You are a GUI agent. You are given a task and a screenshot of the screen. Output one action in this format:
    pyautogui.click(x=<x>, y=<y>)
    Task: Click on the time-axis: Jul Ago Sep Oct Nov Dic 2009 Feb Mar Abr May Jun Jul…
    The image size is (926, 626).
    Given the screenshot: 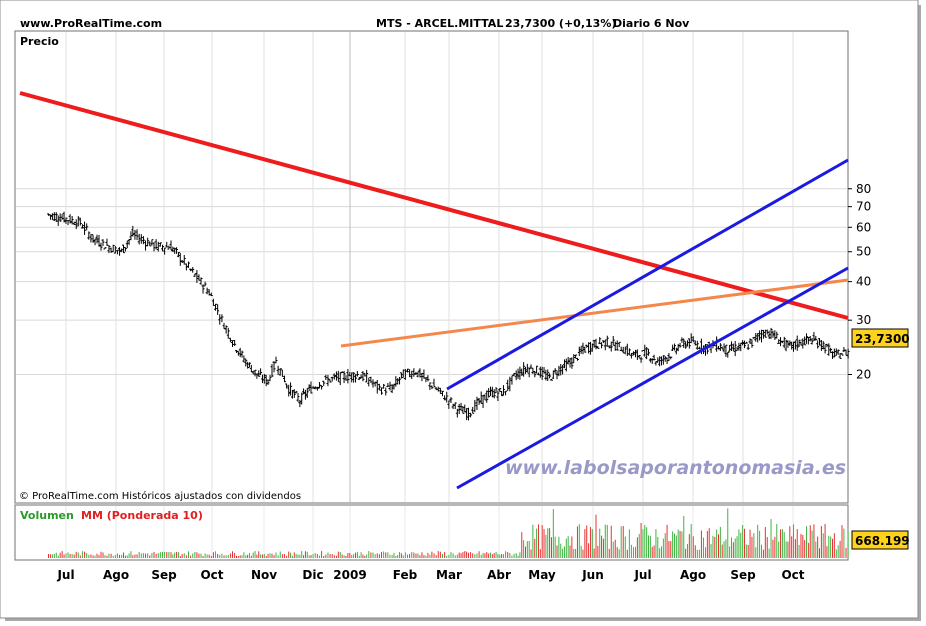 What is the action you would take?
    pyautogui.click(x=430, y=575)
    